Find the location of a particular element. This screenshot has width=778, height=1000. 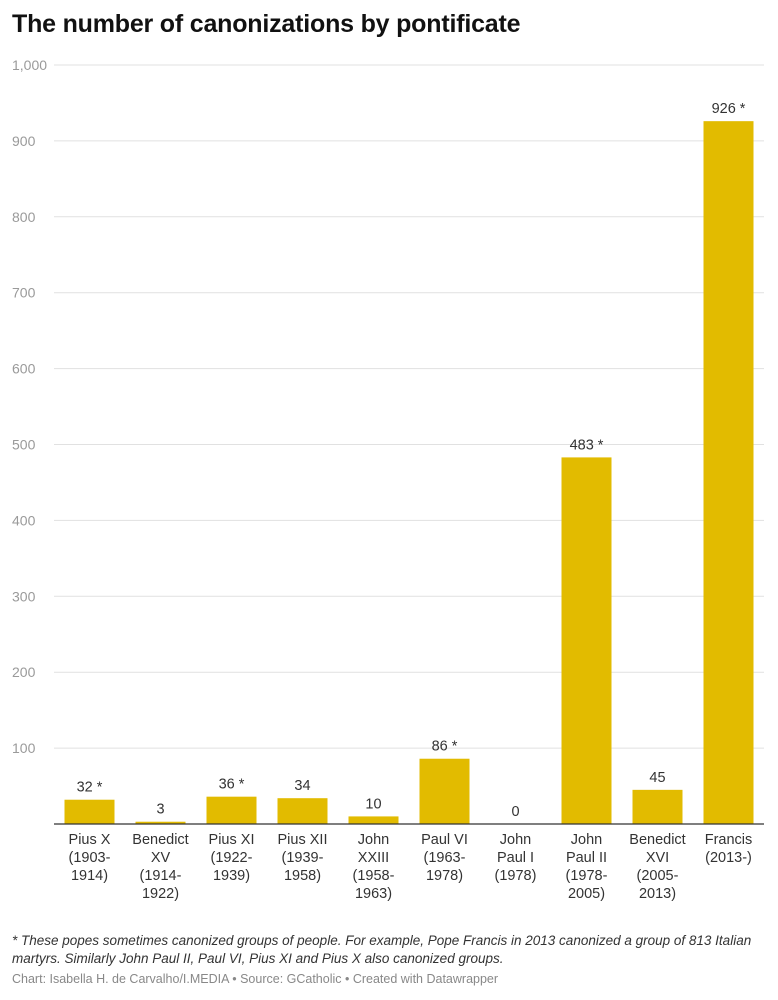

data-label: 34 is located at coordinates (302, 786).